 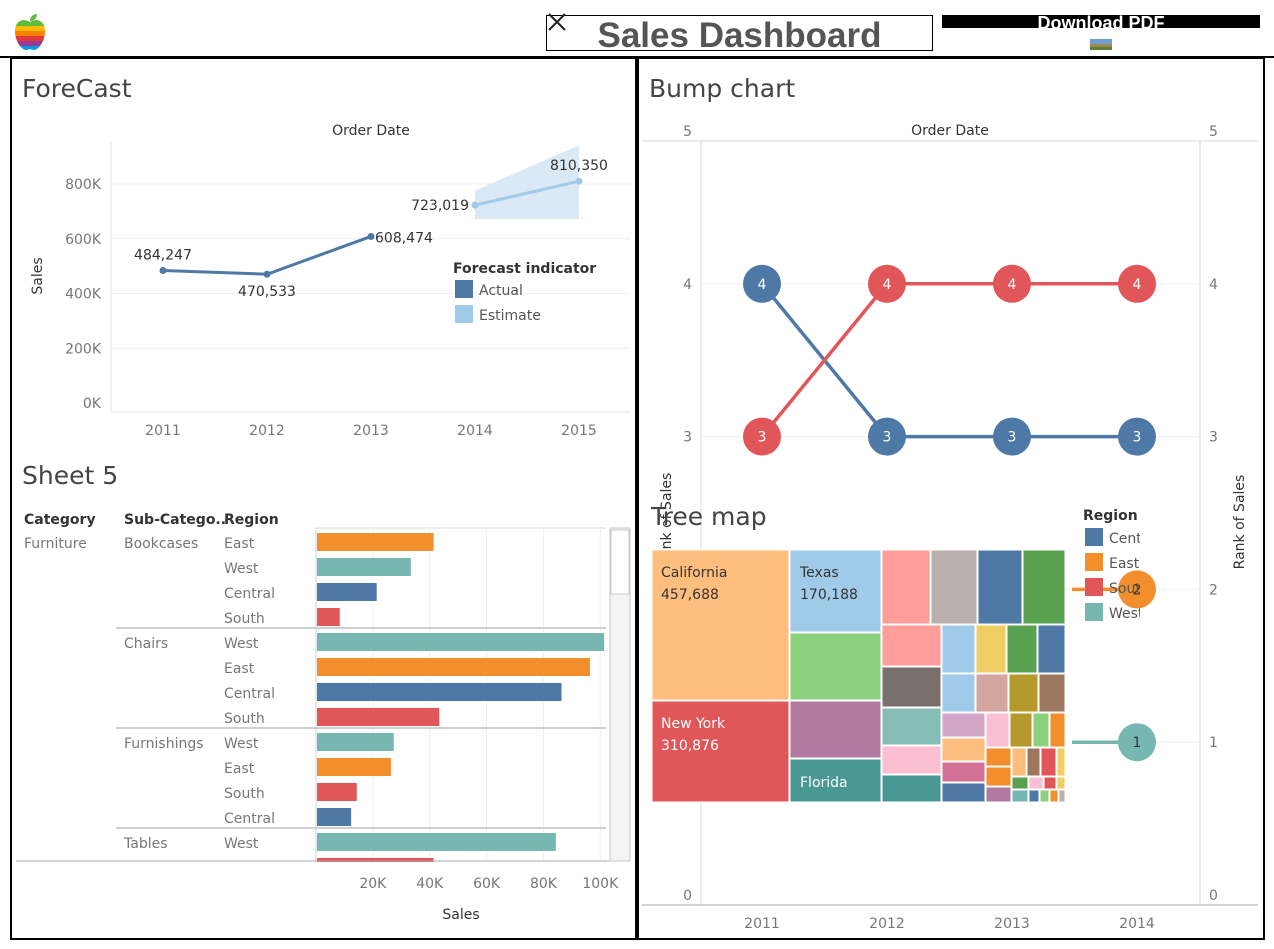 What do you see at coordinates (687, 285) in the screenshot?
I see `bump-y-tick-left: 4` at bounding box center [687, 285].